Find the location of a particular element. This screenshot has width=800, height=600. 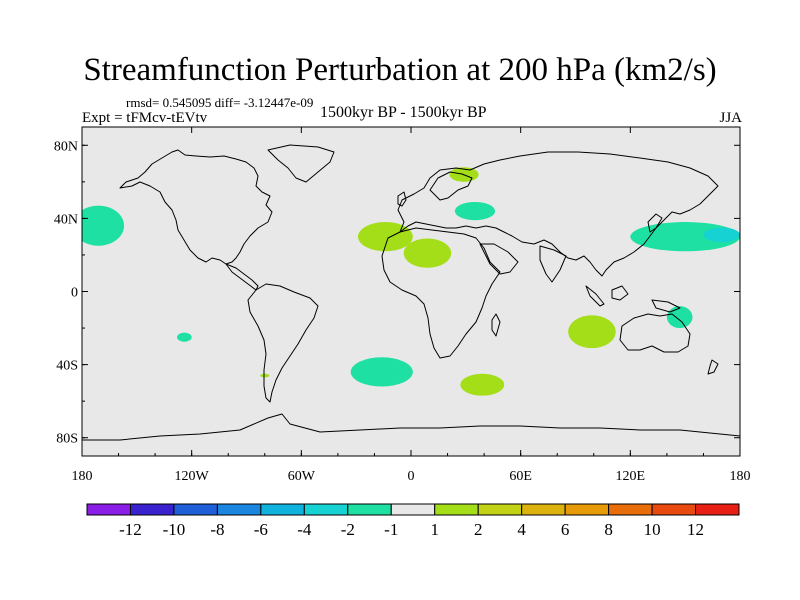

coast-japan is located at coordinates (655, 223).